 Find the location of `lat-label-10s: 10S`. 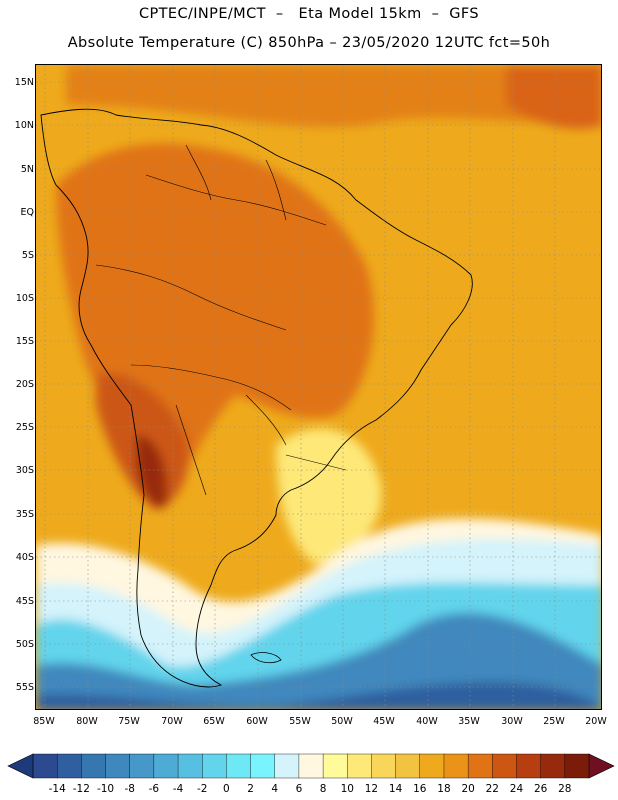

lat-label-10s: 10S is located at coordinates (24, 298).